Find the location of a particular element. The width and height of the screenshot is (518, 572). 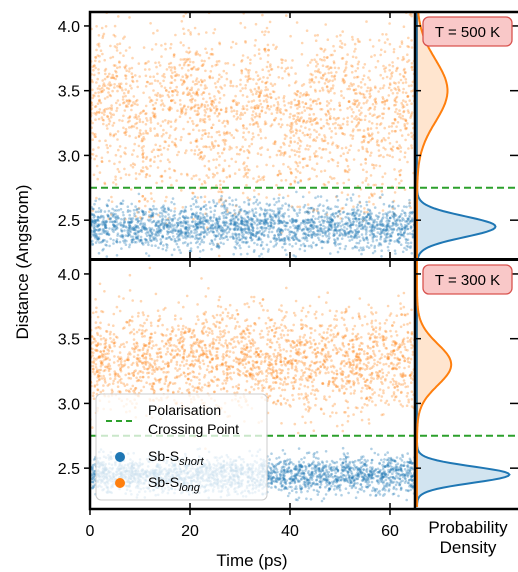

legend-label-long: Sb-Slong is located at coordinates (174, 484).